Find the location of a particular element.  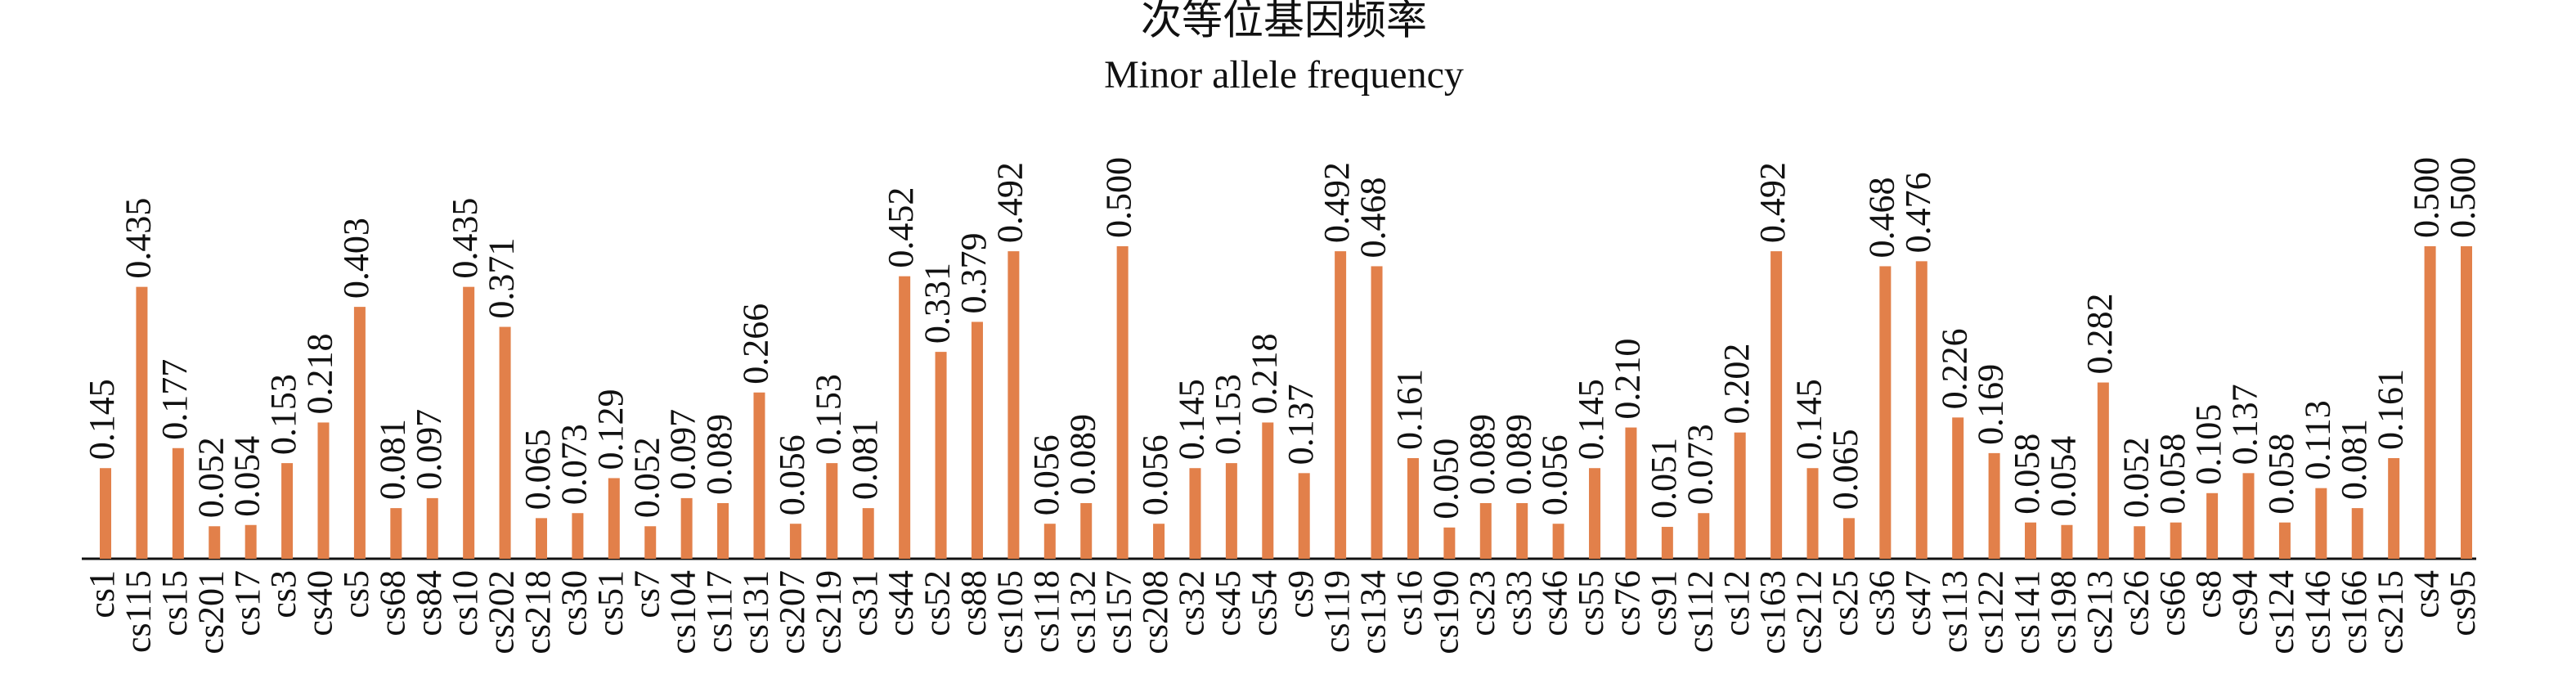

x-tick-label: cs31 is located at coordinates (865, 603).